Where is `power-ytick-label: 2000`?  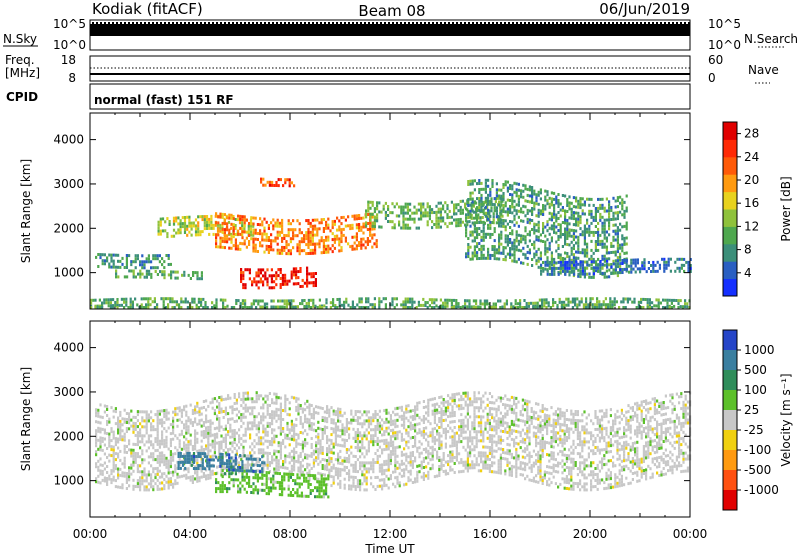
power-ytick-label: 2000 is located at coordinates (68, 228).